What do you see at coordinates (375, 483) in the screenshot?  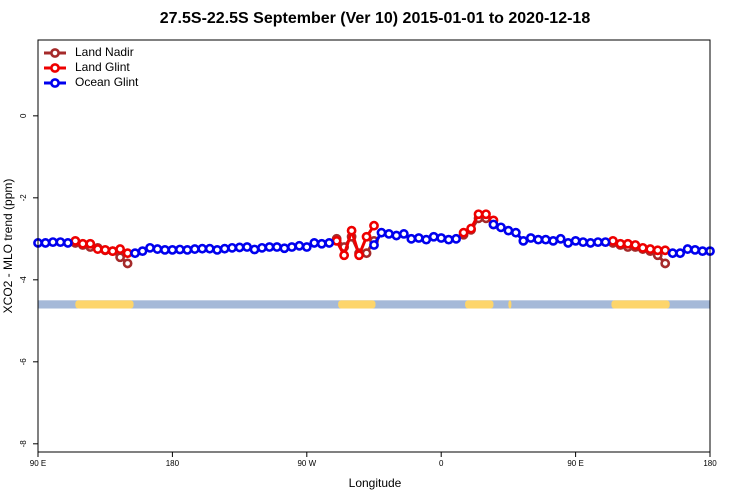 I see `x-axis-label: Longitude` at bounding box center [375, 483].